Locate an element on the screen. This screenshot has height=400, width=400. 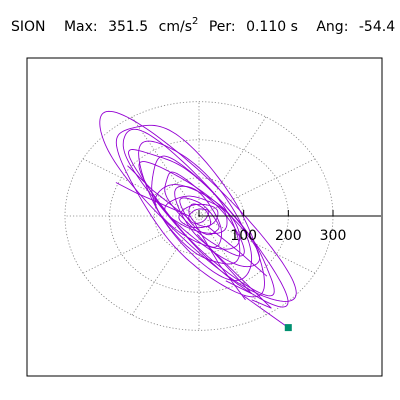
max-unit-base: cm/s is located at coordinates (175, 26).